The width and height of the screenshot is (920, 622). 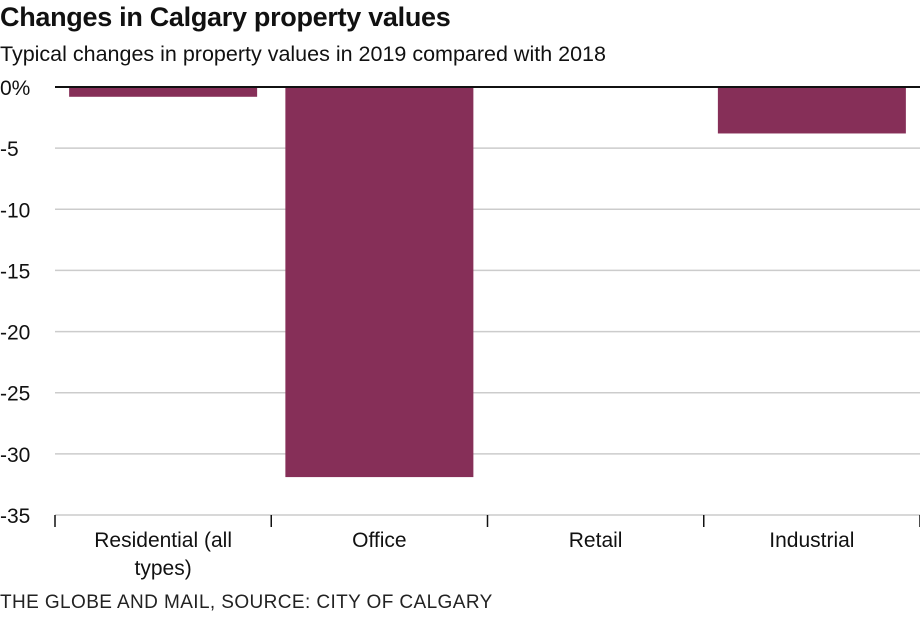 I want to click on y-tick-label: -30, so click(x=15, y=455).